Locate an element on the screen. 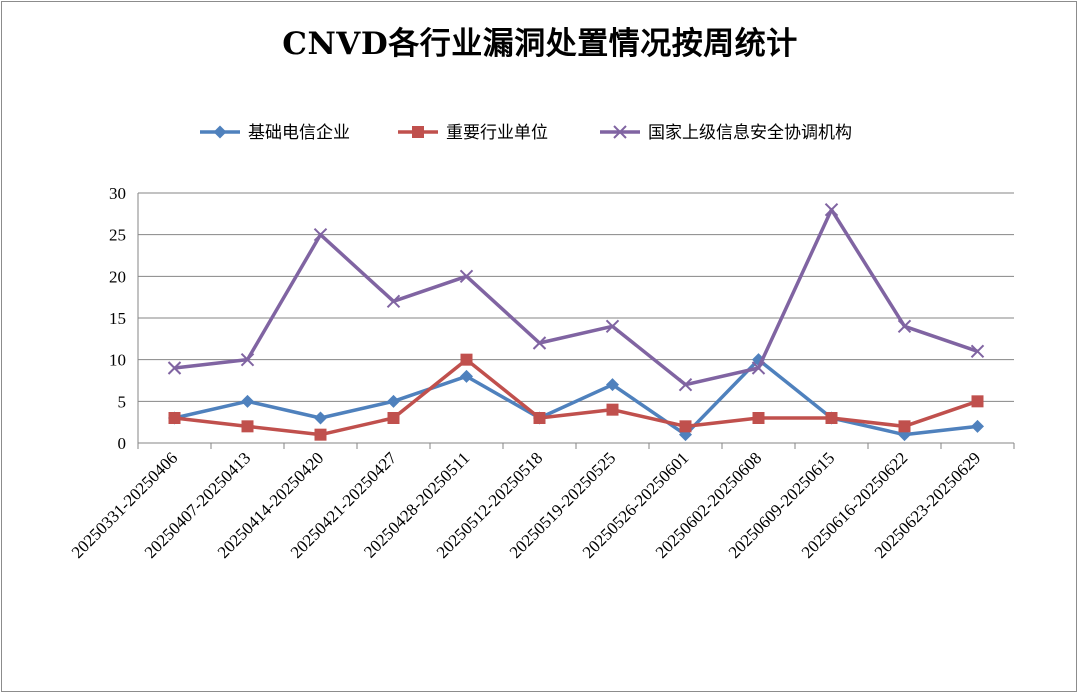  y-tick-label: 25 is located at coordinates (117, 235).